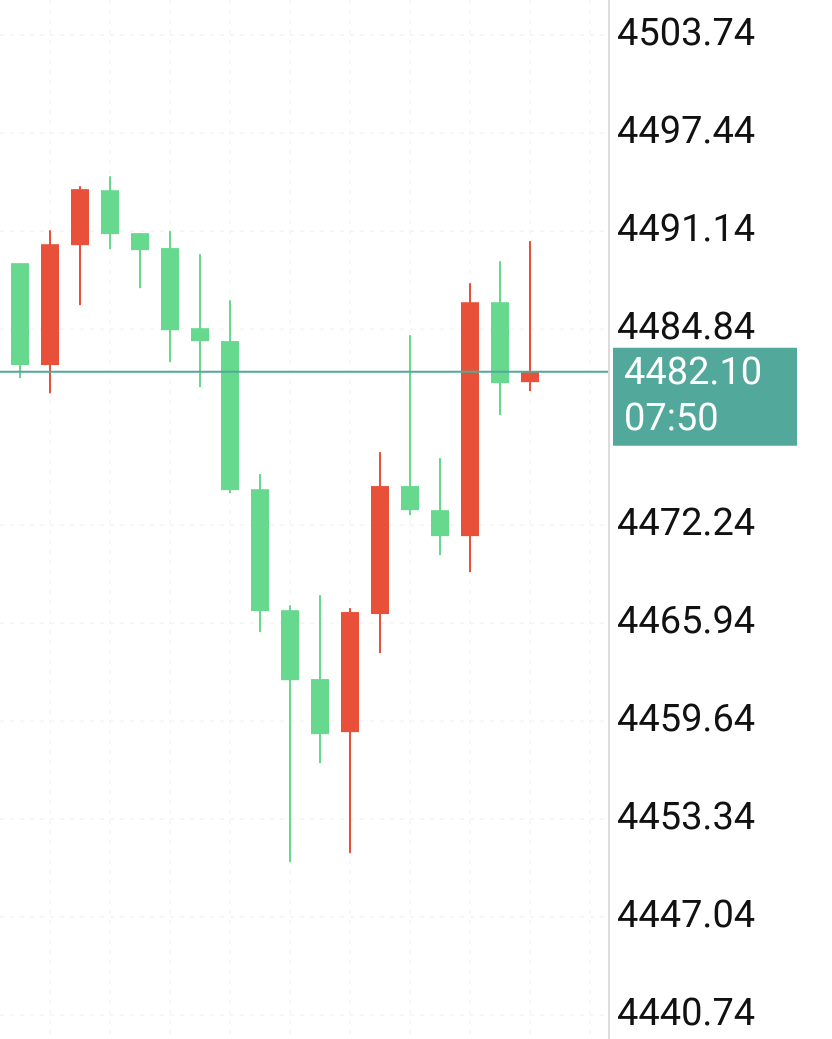 This screenshot has width=832, height=1039. I want to click on y-tick-label: 4497.44, so click(686, 131).